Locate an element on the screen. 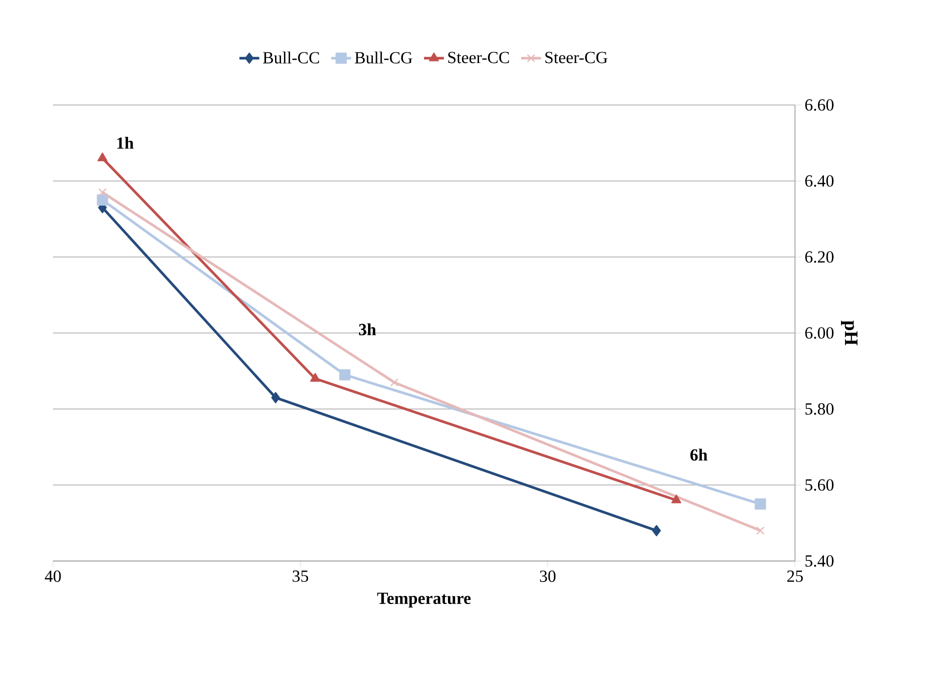 The height and width of the screenshot is (693, 945). y-tick-label: 6.60 is located at coordinates (819, 105).